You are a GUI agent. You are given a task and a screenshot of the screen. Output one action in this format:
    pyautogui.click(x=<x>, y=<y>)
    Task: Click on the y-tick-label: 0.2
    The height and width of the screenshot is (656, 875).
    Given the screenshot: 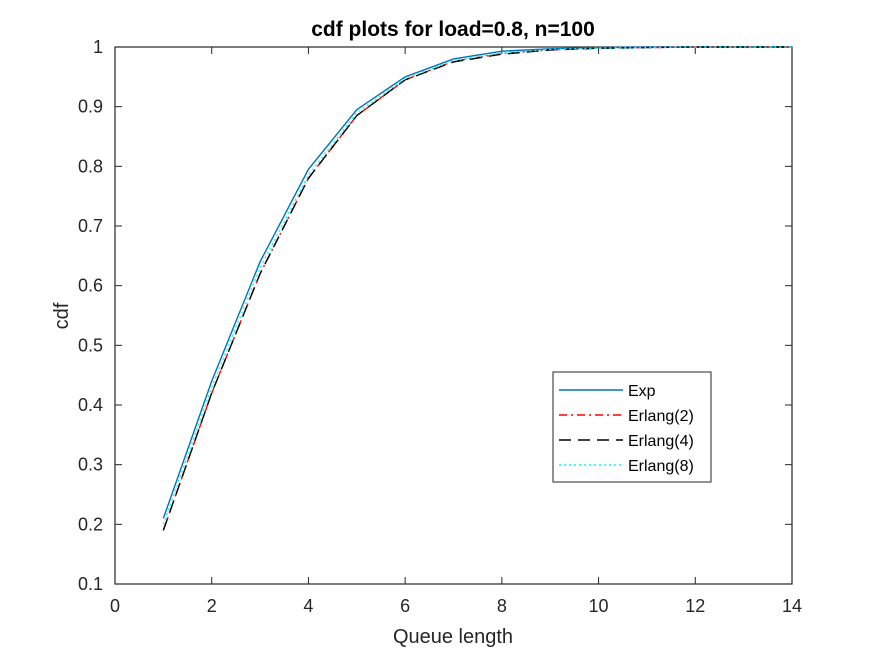 What is the action you would take?
    pyautogui.click(x=90, y=524)
    